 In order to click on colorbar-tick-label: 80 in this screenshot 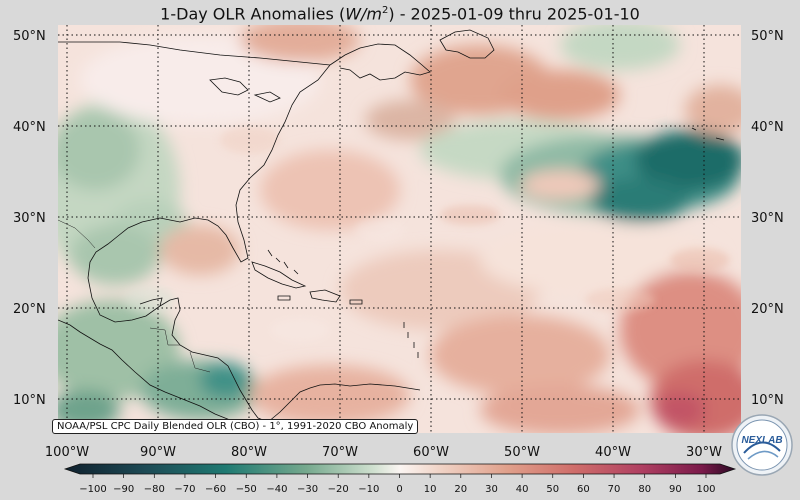, I will do `click(644, 489)`.